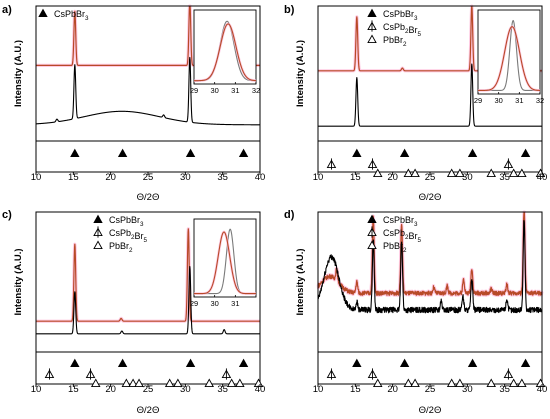  I want to click on x-tick-label-40: 40, so click(542, 177).